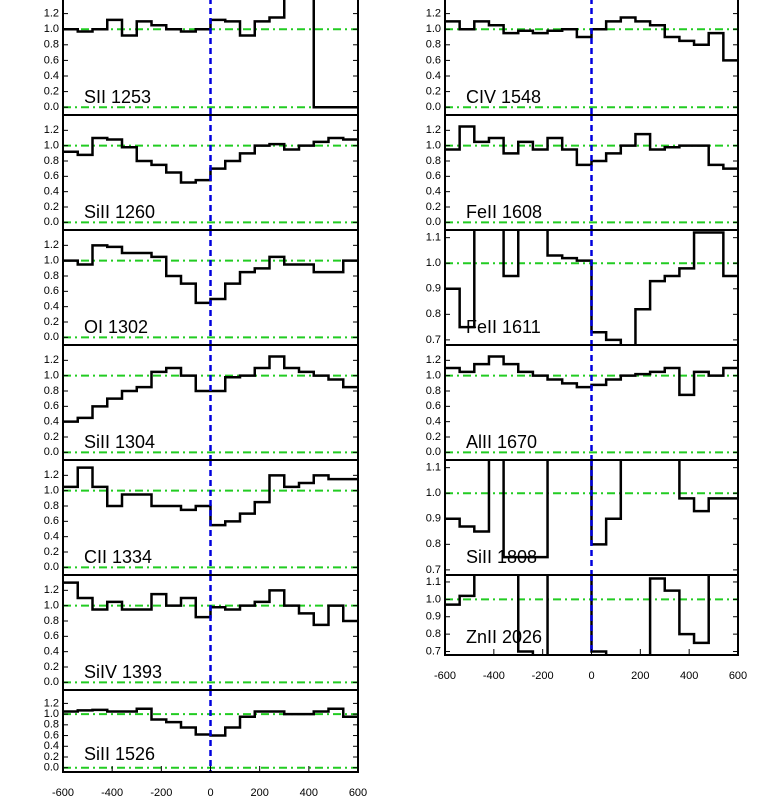  I want to click on panel: 0.0 0.2 0.4 0.6 0.8 1.0 1.2 SiII 1260, so click(201, 172).